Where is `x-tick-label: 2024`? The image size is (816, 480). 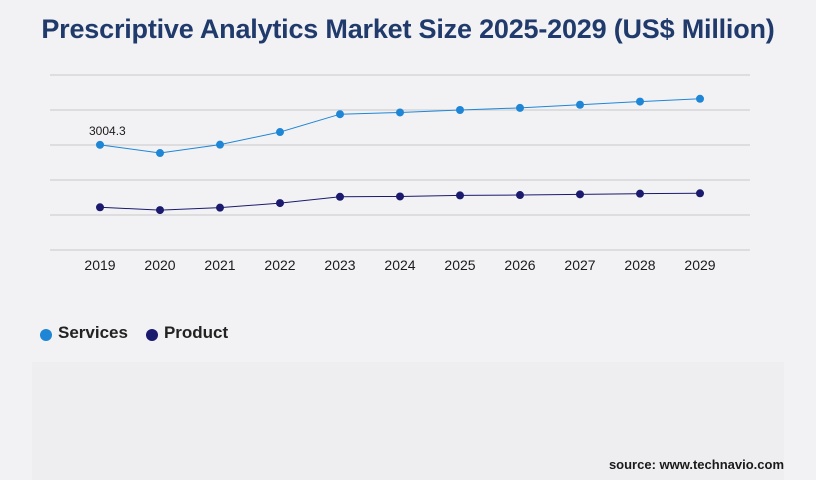
x-tick-label: 2024 is located at coordinates (399, 265).